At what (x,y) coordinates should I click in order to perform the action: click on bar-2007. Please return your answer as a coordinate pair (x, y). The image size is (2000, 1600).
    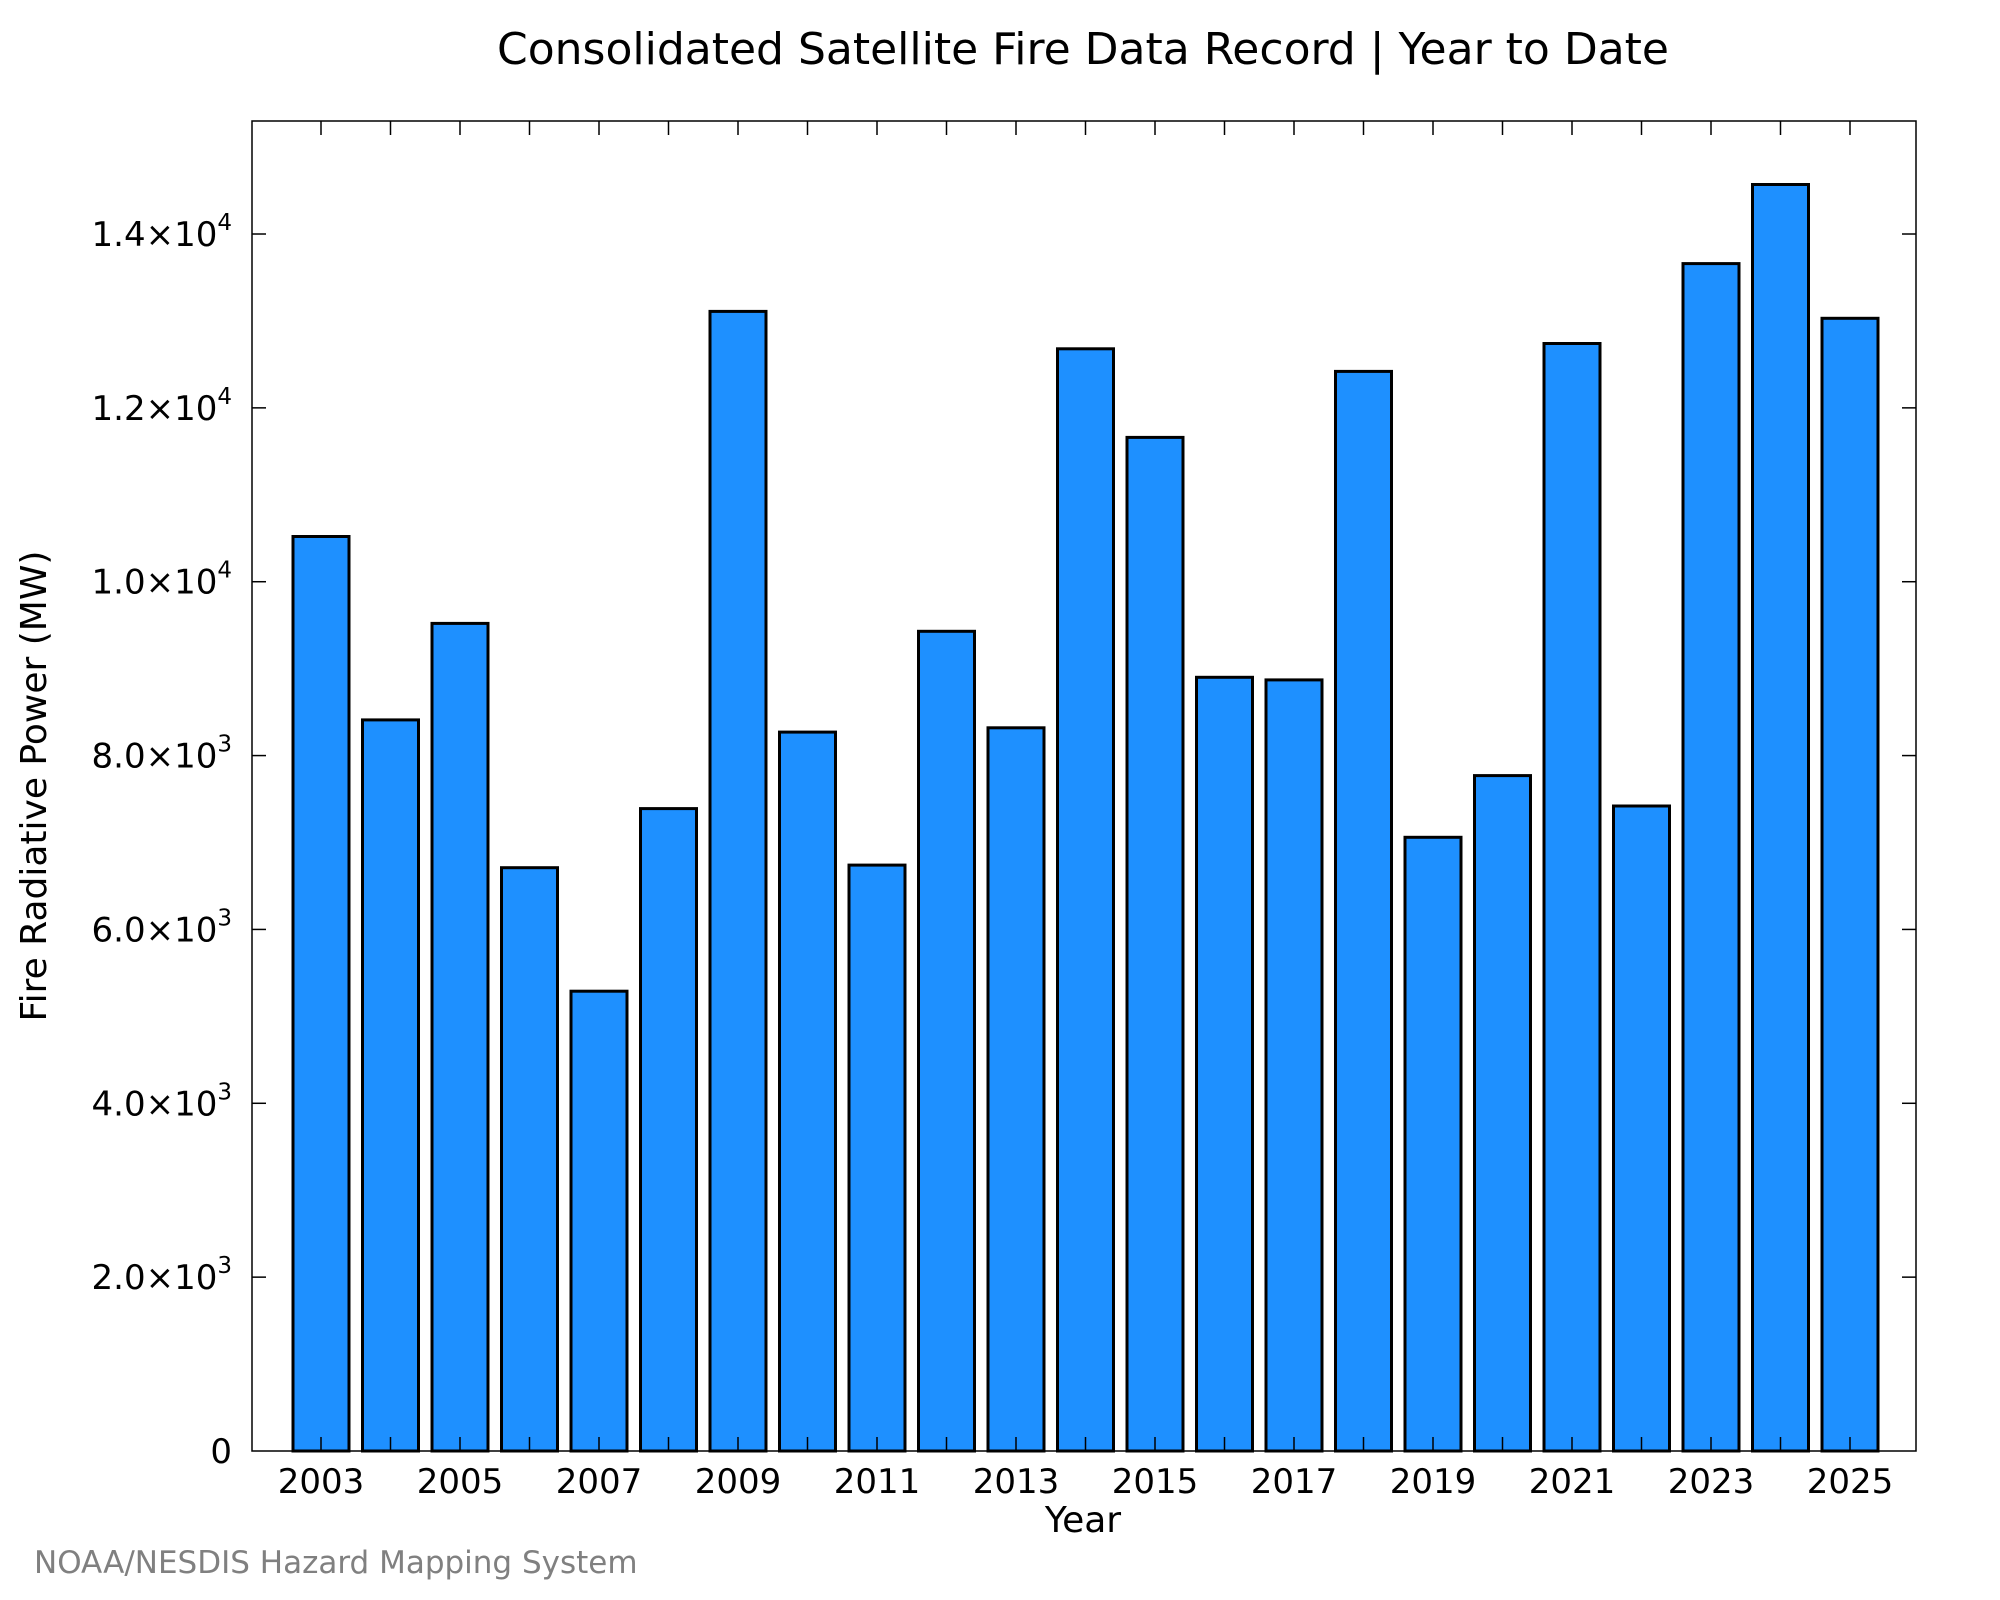
    Looking at the image, I should click on (599, 1221).